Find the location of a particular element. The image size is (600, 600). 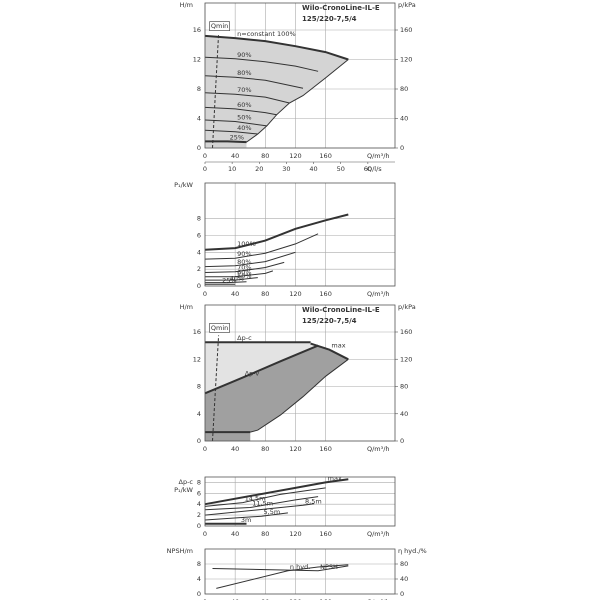

y-axis-label: Δp-c is located at coordinates (186, 482).